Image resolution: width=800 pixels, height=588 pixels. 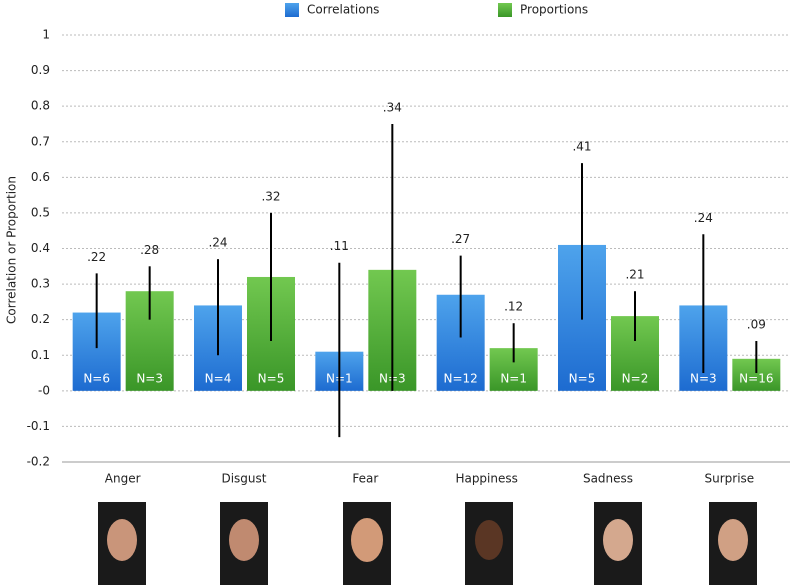 I want to click on y-tick-label: 0.6, so click(x=40, y=177).